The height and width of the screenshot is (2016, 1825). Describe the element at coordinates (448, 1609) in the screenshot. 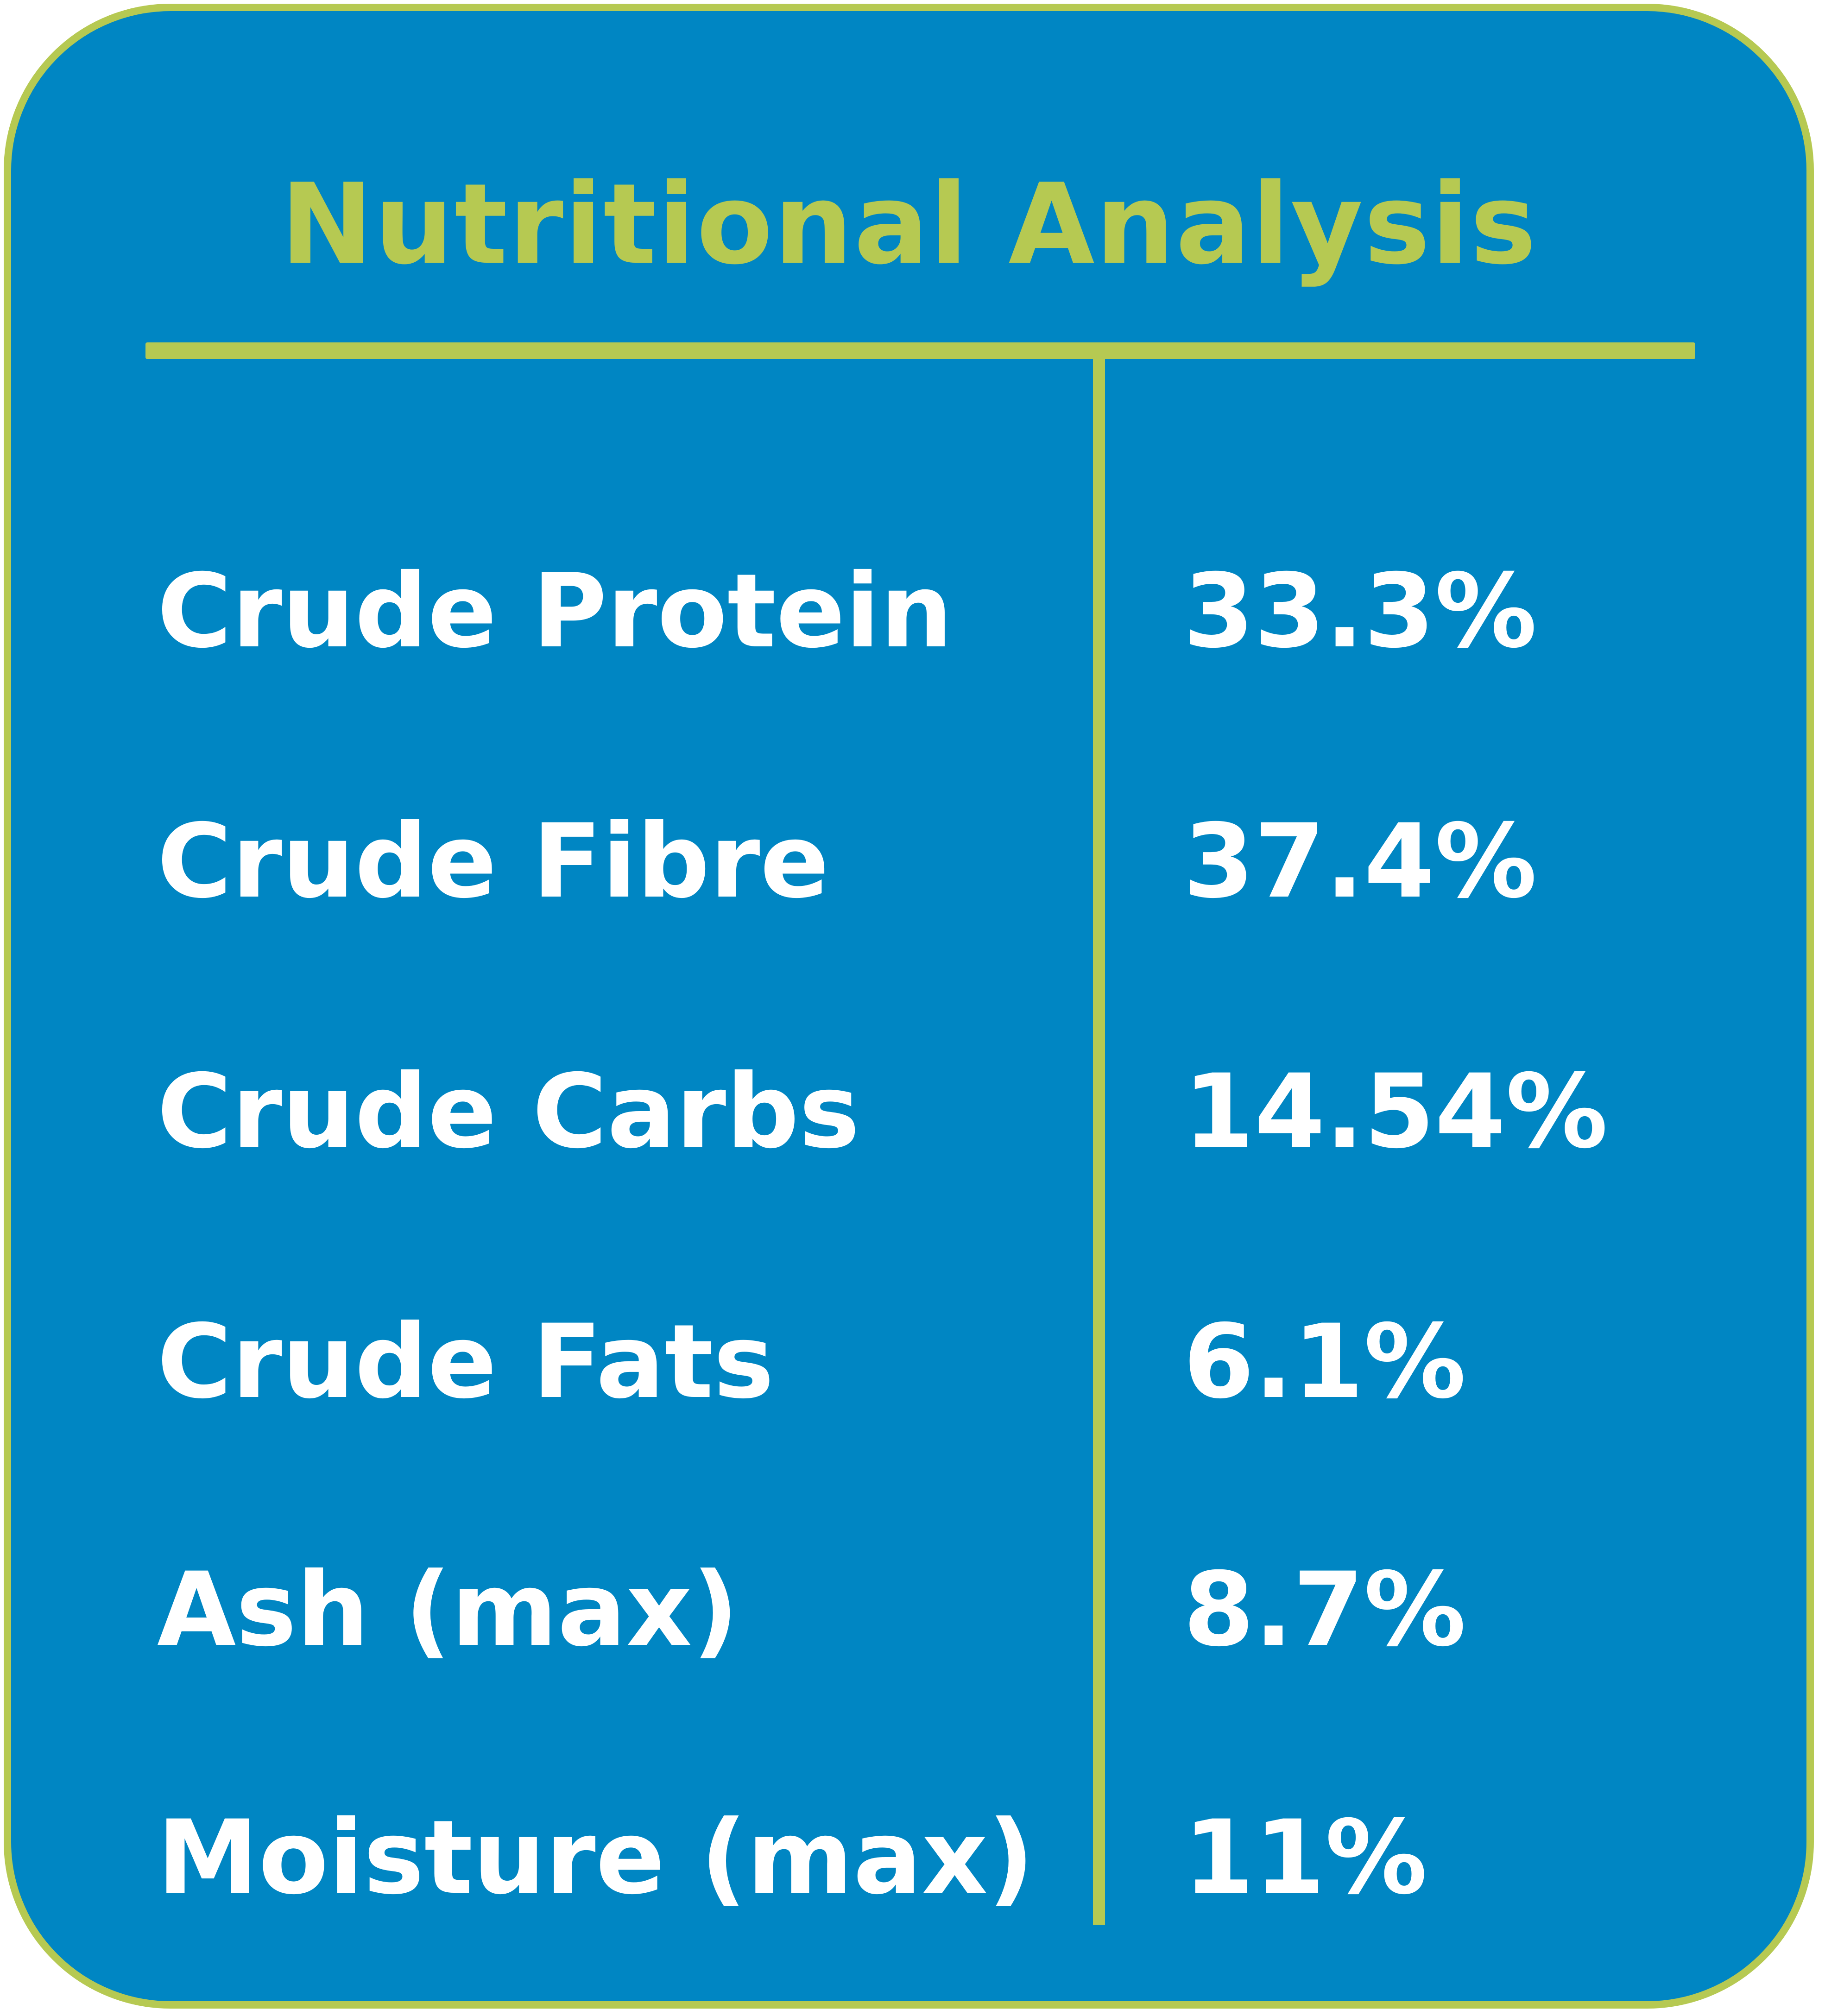

I see `row-label-ash: Ash (max)` at that location.